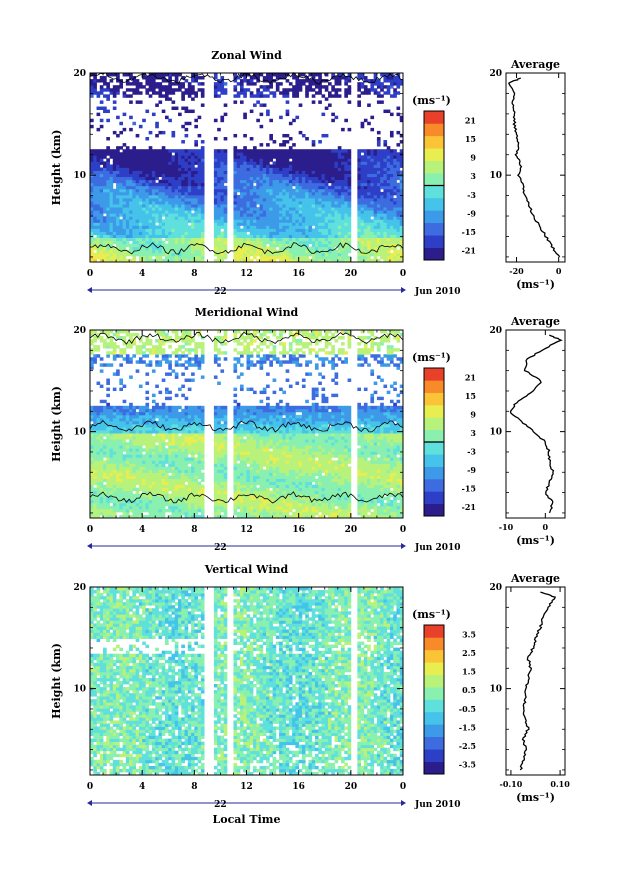 The image size is (622, 878). I want to click on y-tick-label: 20, so click(79, 74).